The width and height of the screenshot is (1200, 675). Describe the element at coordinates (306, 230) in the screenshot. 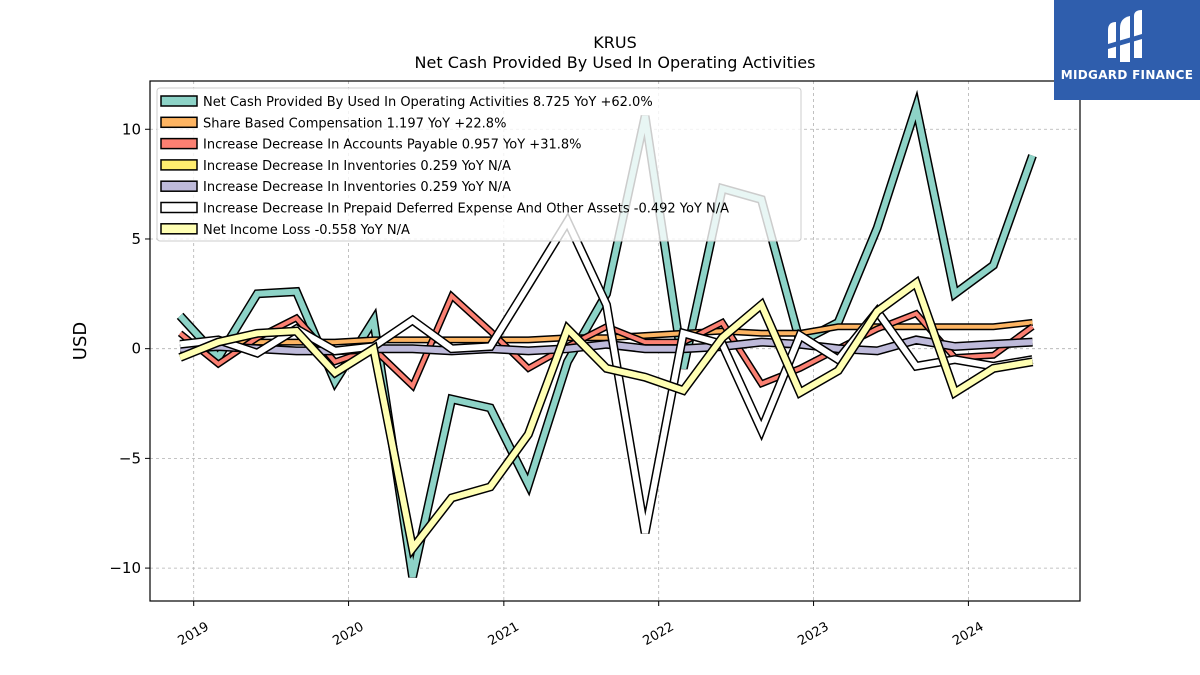

I see `legend-entry-6: Net Income Loss -0.558 YoY N/A` at that location.